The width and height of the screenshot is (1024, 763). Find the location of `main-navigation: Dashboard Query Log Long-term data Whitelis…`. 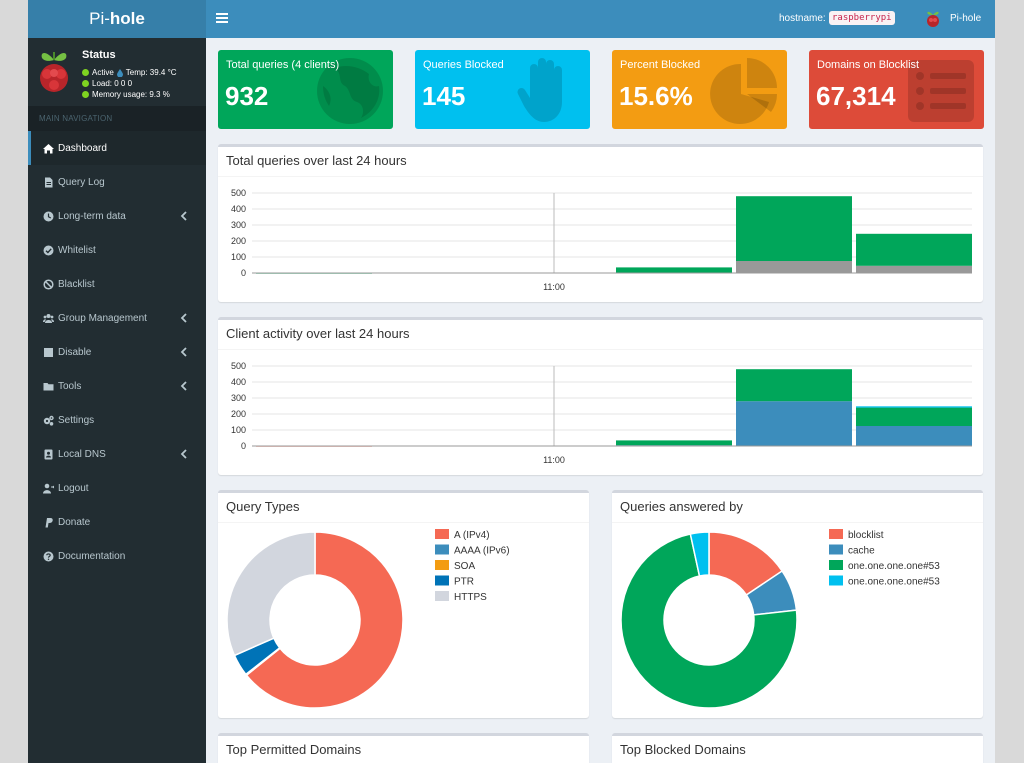

main-navigation: Dashboard Query Log Long-term data Whitelis… is located at coordinates (117, 352).